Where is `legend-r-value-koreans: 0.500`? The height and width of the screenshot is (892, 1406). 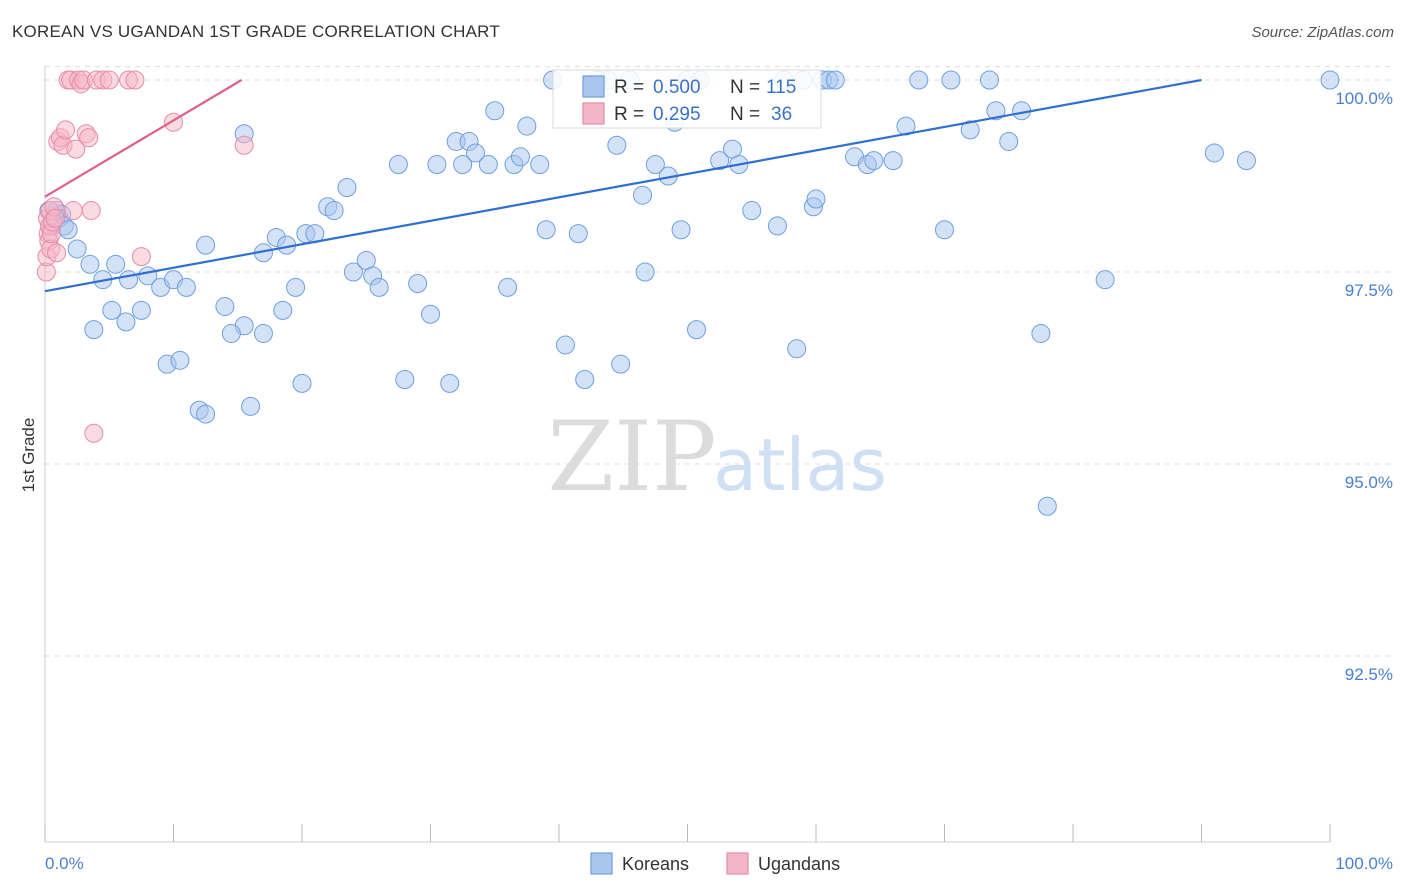 legend-r-value-koreans: 0.500 is located at coordinates (677, 87).